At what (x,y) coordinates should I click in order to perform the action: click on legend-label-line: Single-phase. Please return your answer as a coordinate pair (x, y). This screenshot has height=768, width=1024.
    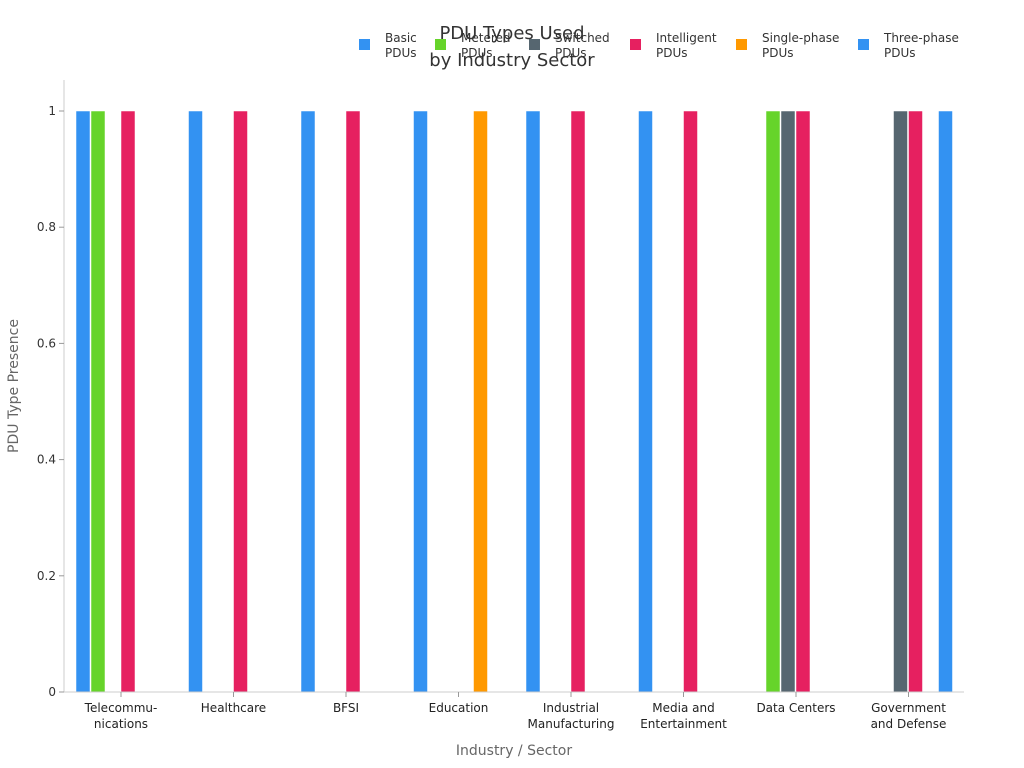
    Looking at the image, I should click on (800, 38).